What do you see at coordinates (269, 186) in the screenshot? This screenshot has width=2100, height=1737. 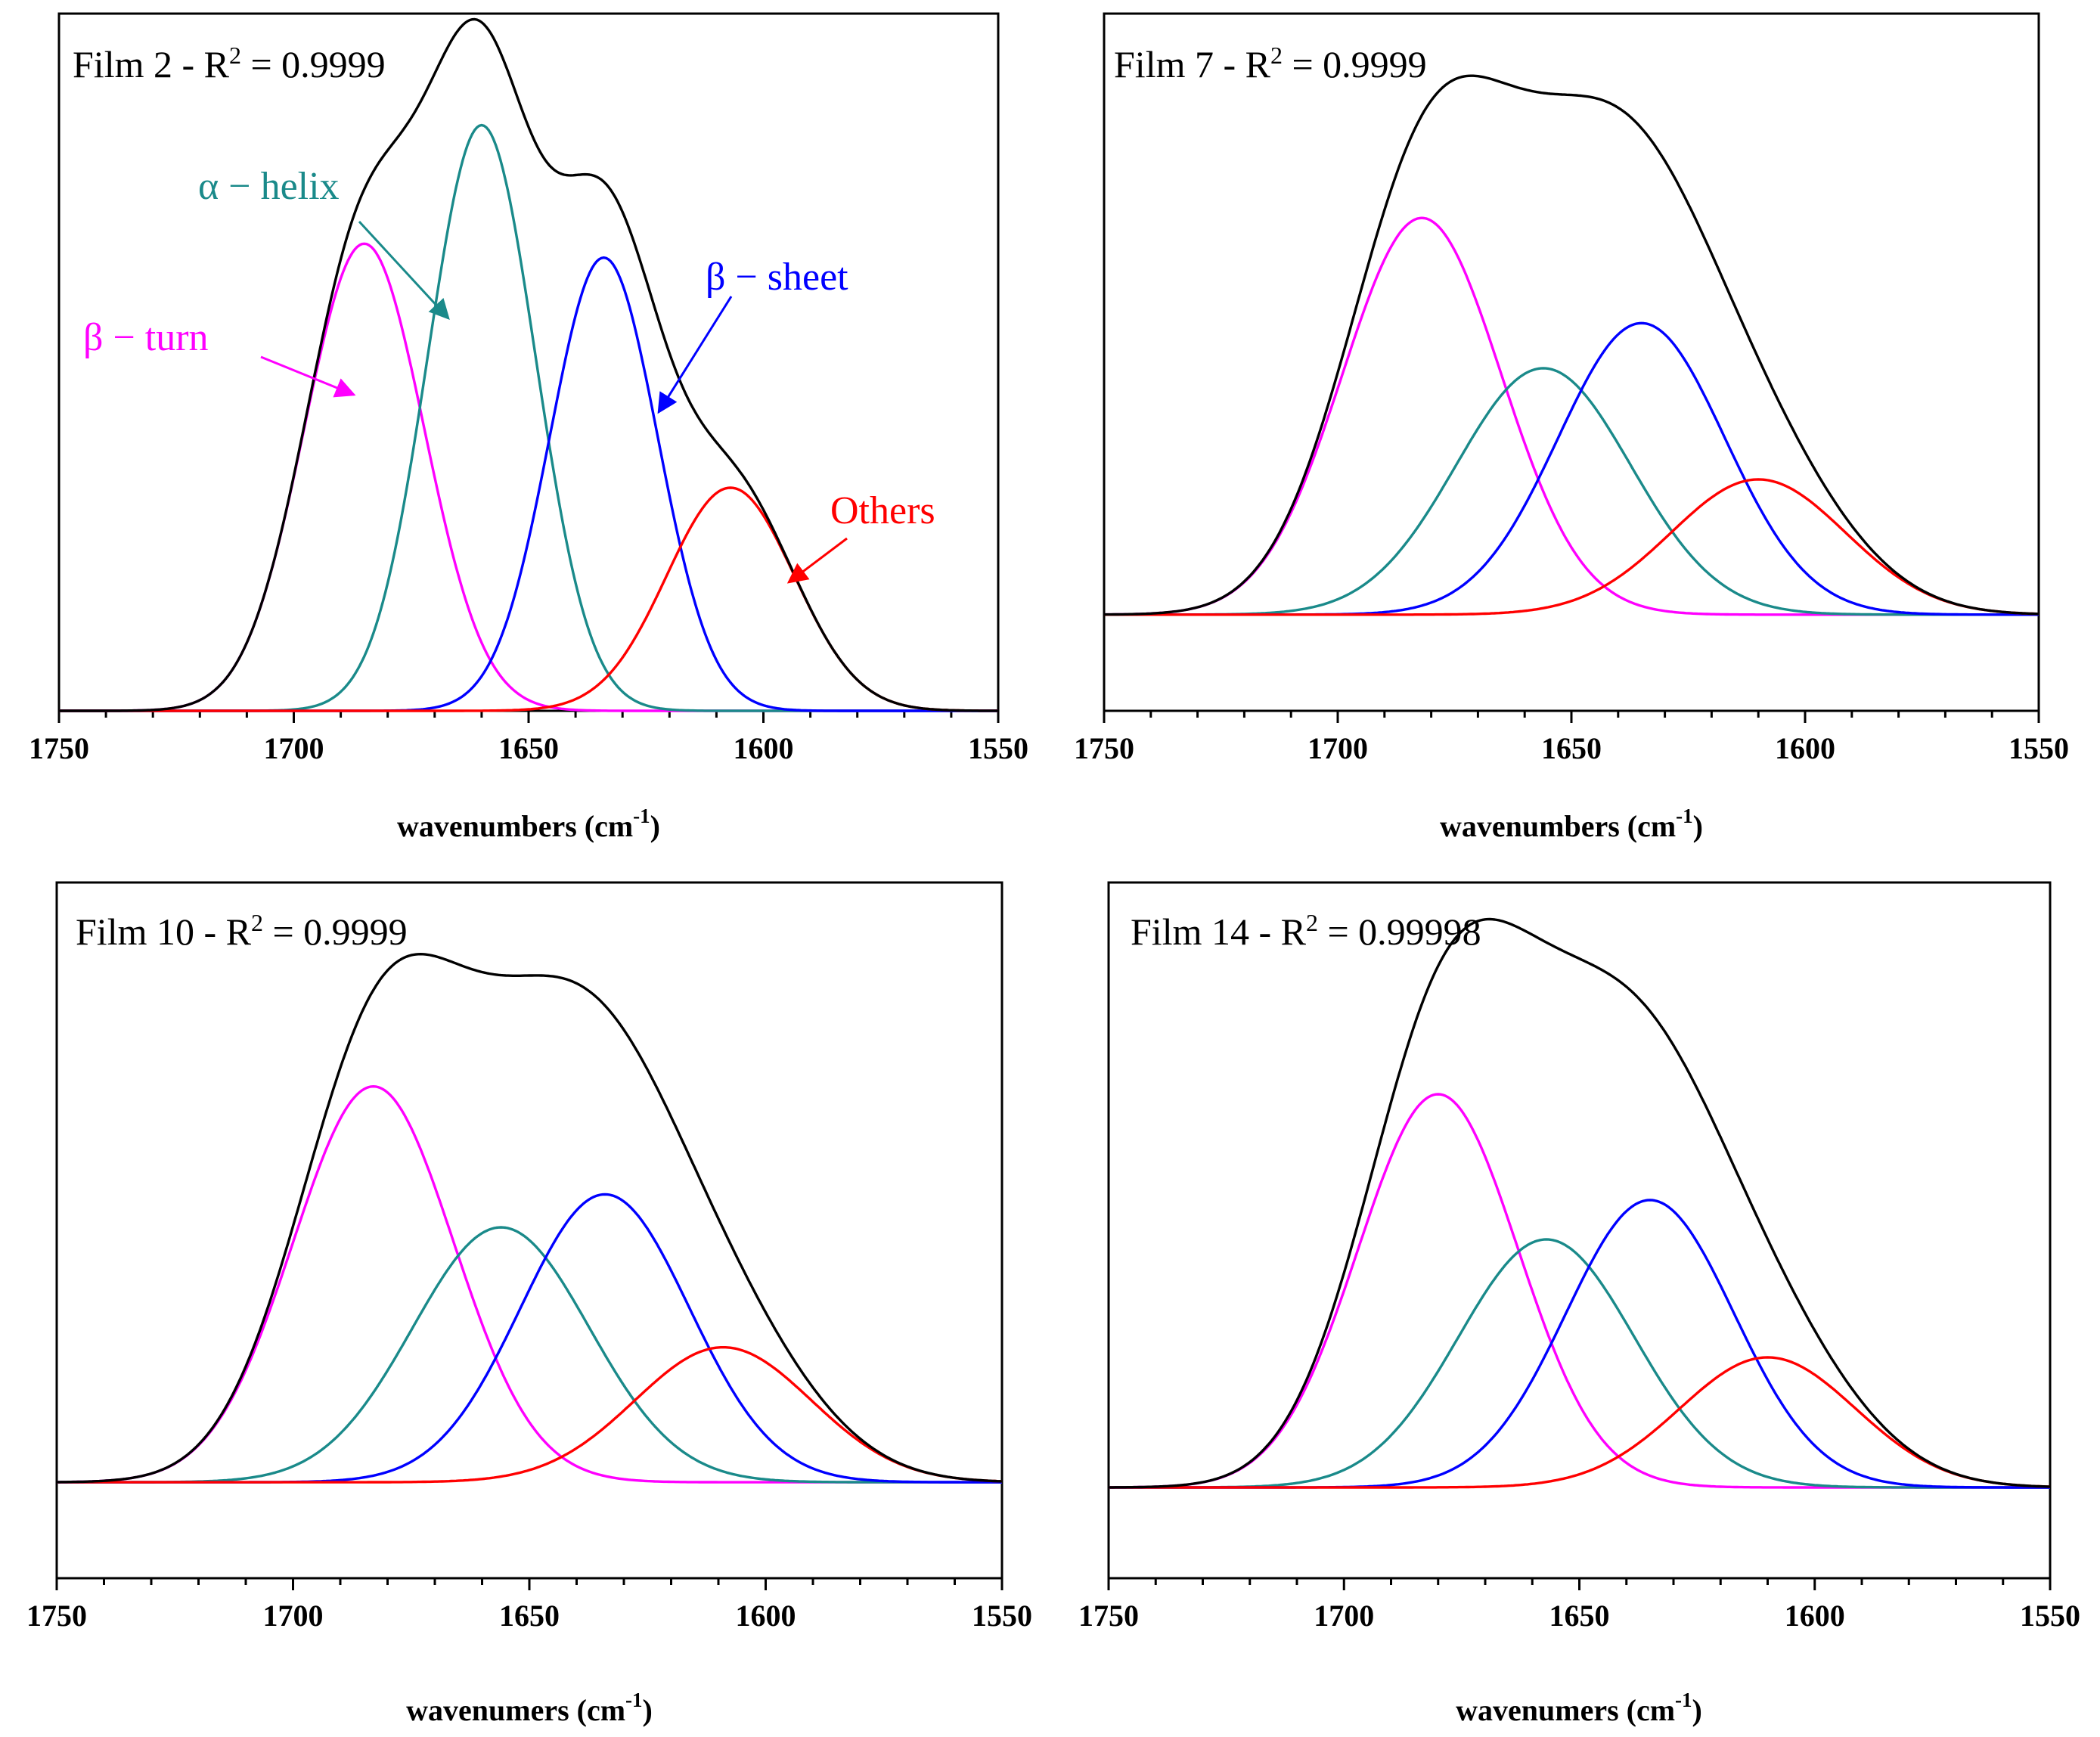 I see `alpha-helix-annotation: α − helix` at bounding box center [269, 186].